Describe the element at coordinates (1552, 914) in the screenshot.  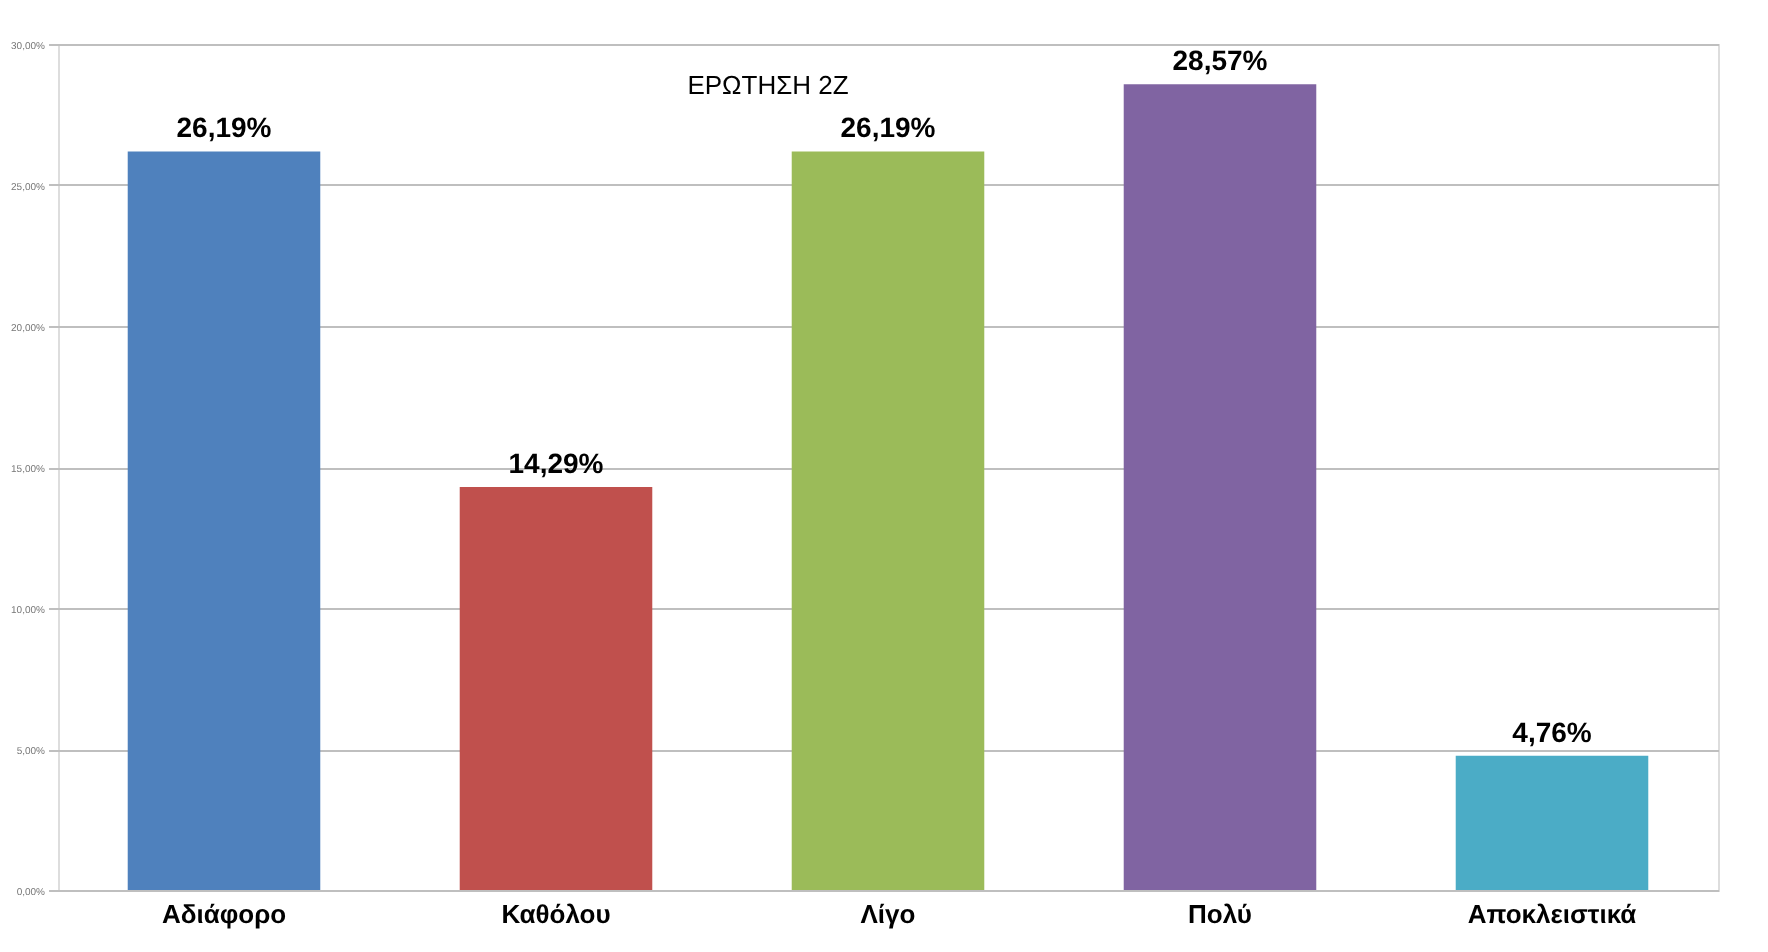
I see `x-tick-label: Αποκλειστικά` at that location.